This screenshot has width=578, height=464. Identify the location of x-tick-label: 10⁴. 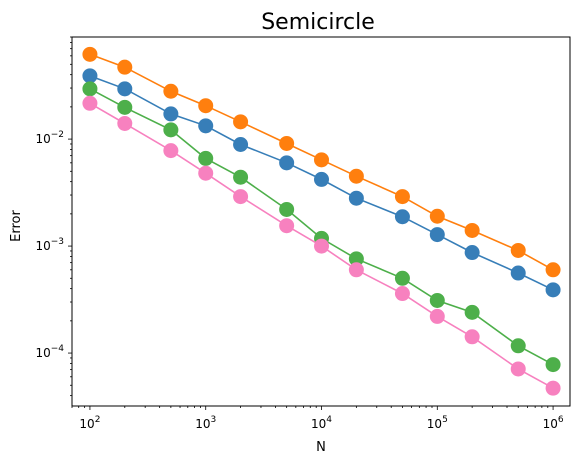
(321, 423).